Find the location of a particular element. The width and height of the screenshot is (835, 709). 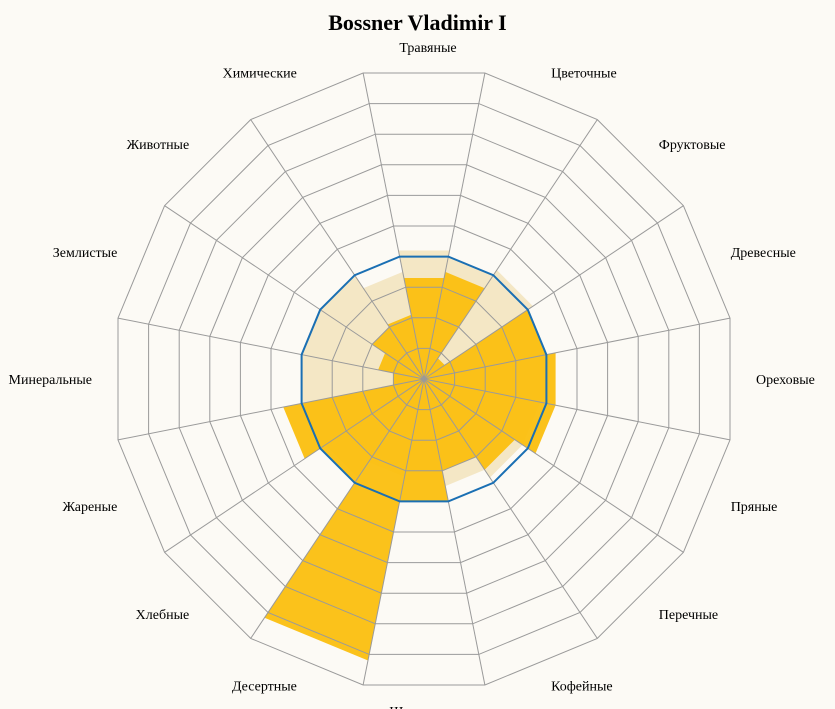

category-label-9: Десертные is located at coordinates (264, 687).